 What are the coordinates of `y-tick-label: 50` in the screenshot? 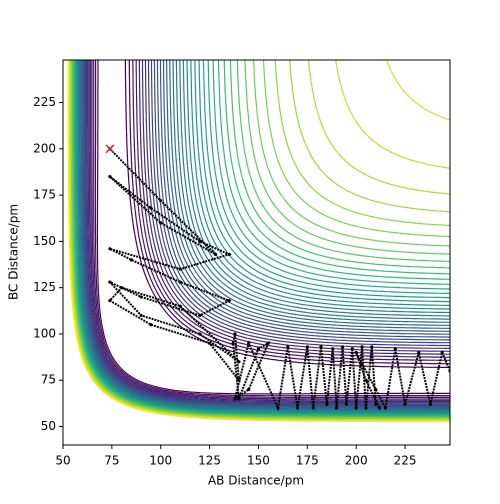 It's located at (48, 426).